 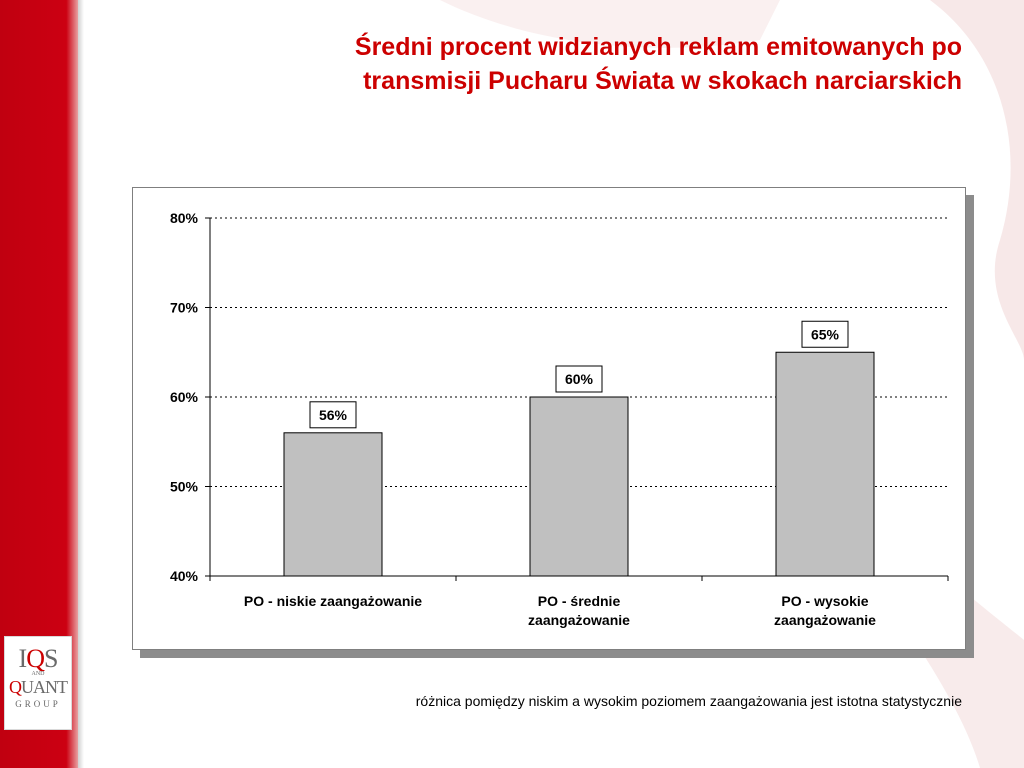 I want to click on y-tick-label: 50%, so click(x=184, y=487).